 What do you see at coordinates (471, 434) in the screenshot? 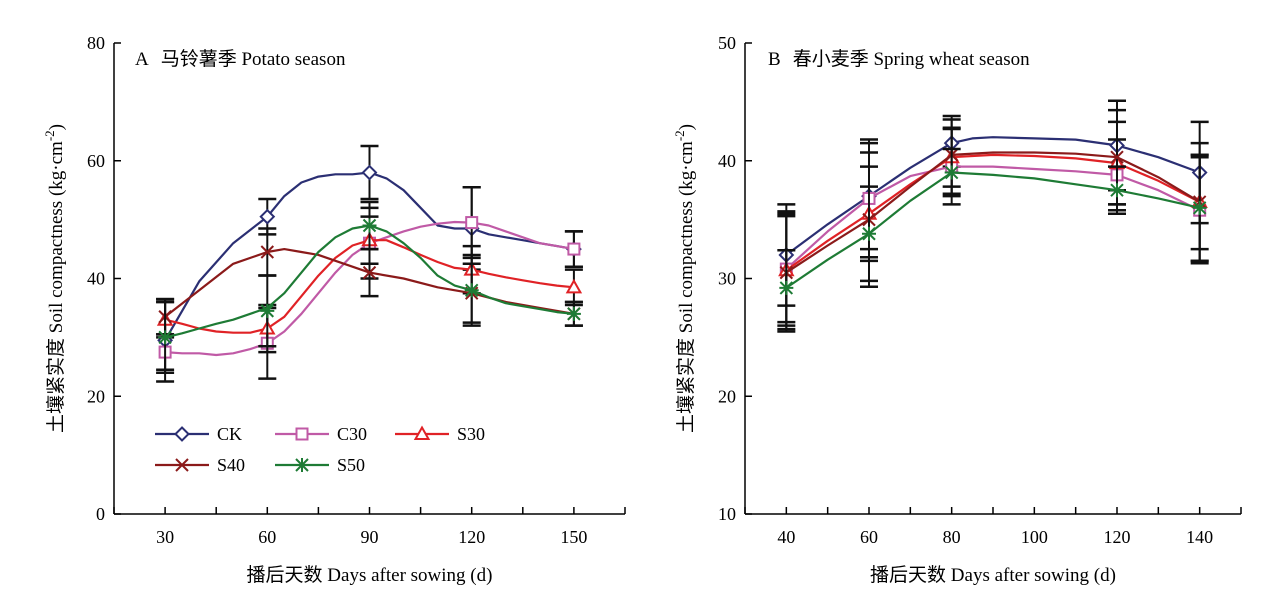
I see `legend-label: S30` at bounding box center [471, 434].